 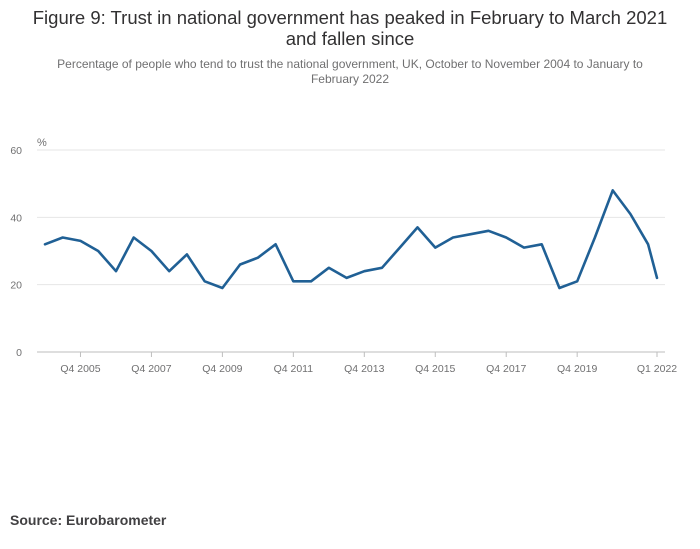 I want to click on x-tick-label: Q1 2022, so click(x=657, y=369).